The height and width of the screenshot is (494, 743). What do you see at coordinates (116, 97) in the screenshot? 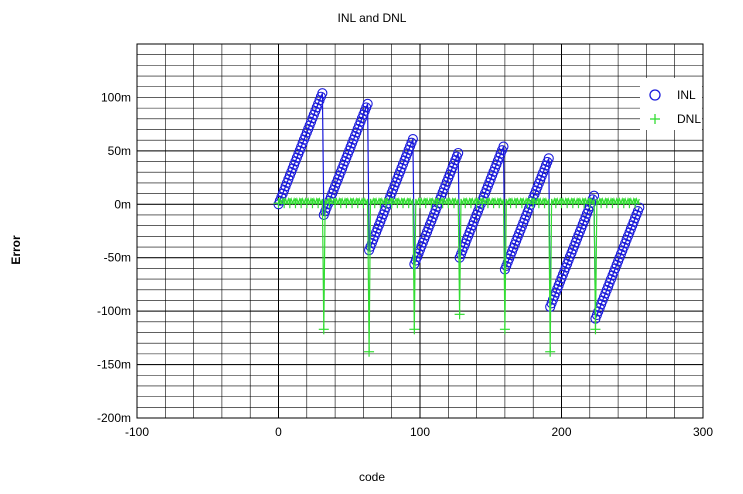
I see `y-tick-label: 100m` at bounding box center [116, 97].